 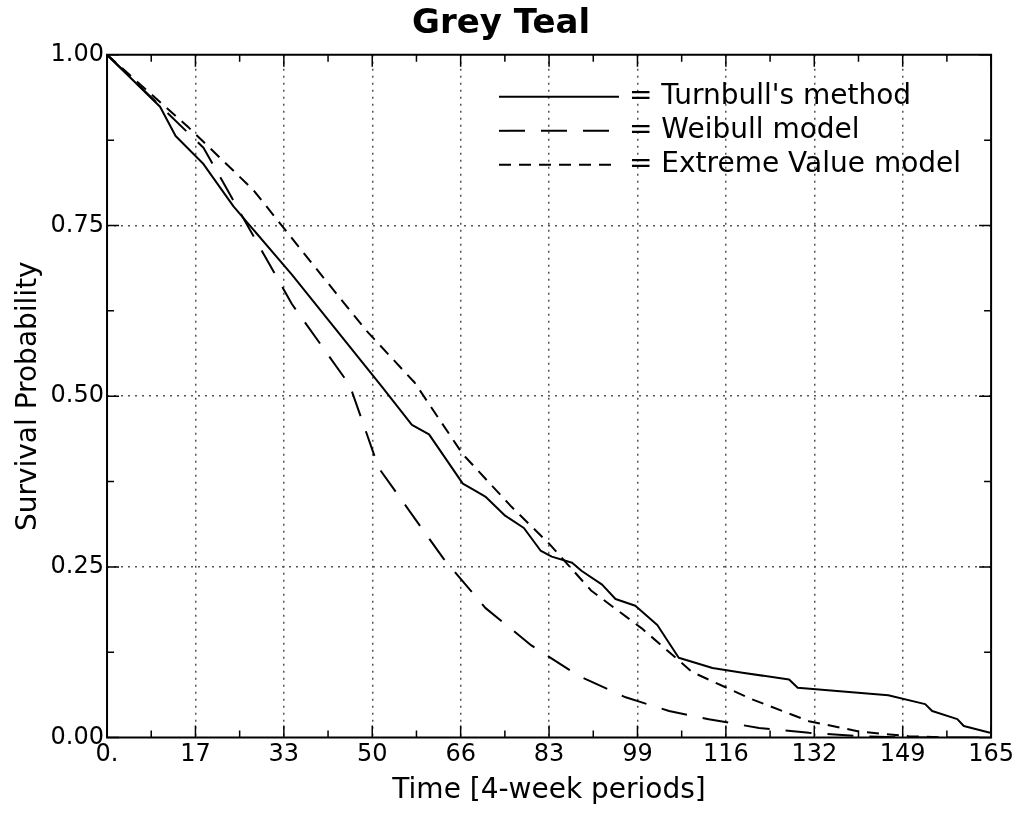 What do you see at coordinates (77, 394) in the screenshot?
I see `y-tick-label: 0.50` at bounding box center [77, 394].